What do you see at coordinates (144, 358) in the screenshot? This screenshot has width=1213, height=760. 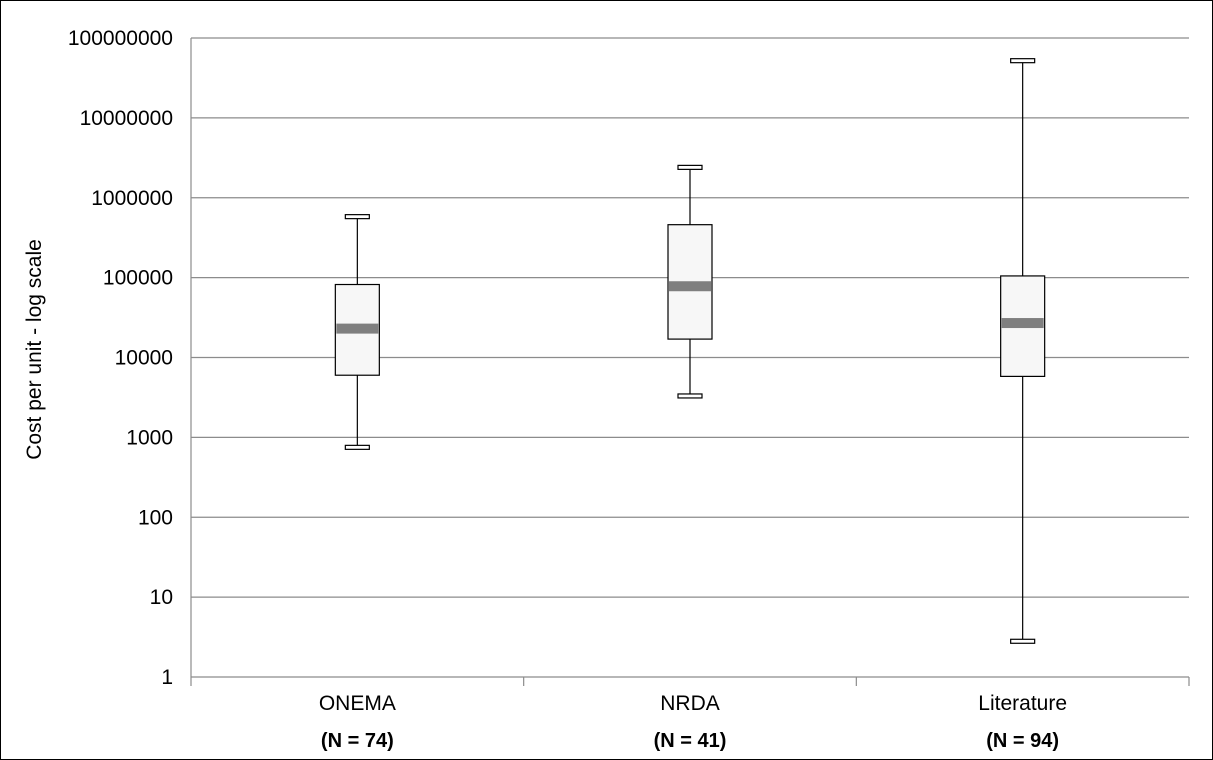 I see `y-tick-label: 10000` at bounding box center [144, 358].